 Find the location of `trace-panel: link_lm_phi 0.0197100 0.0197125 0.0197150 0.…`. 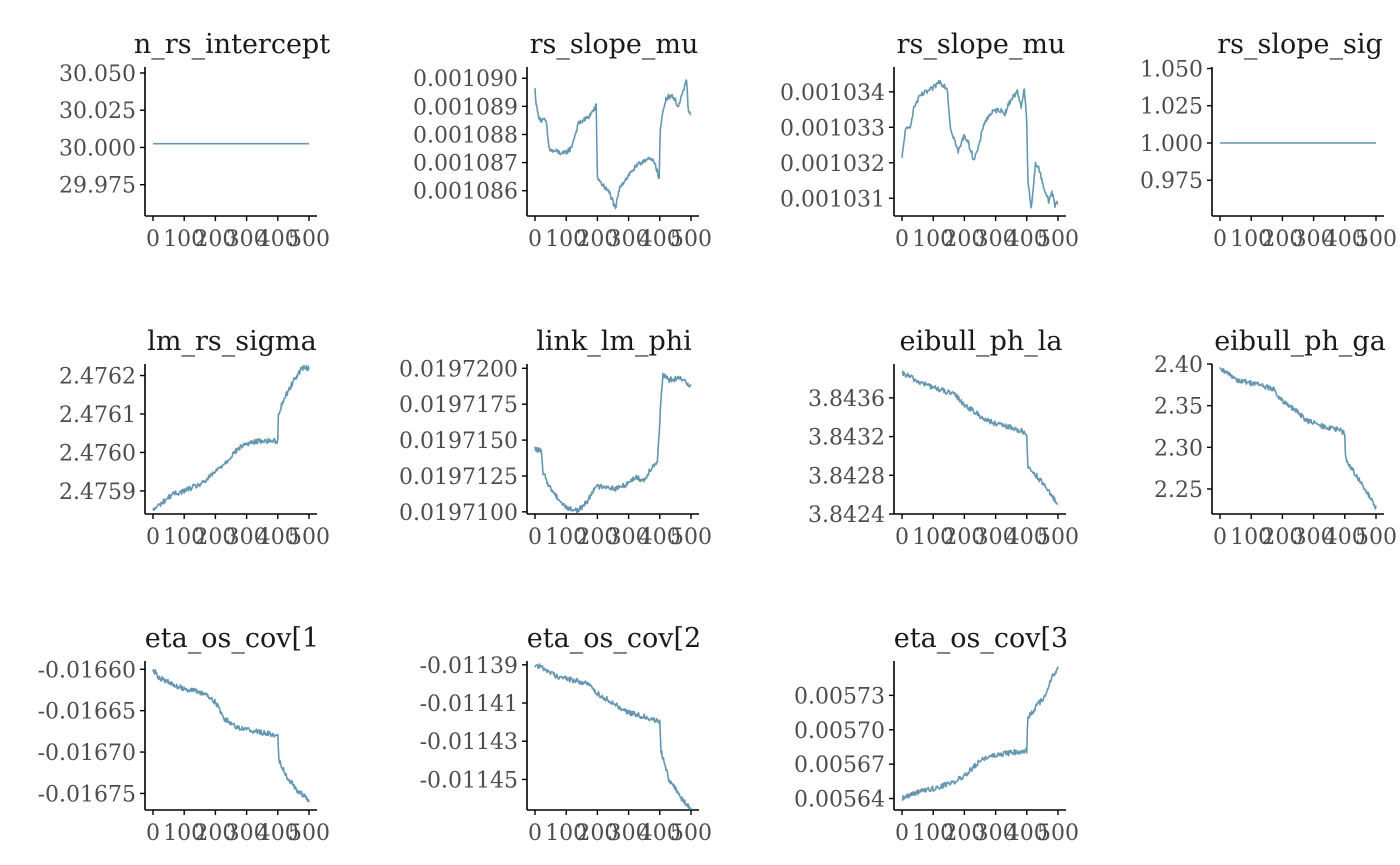

trace-panel: link_lm_phi 0.0197100 0.0197125 0.0197150 0.… is located at coordinates (555, 438).